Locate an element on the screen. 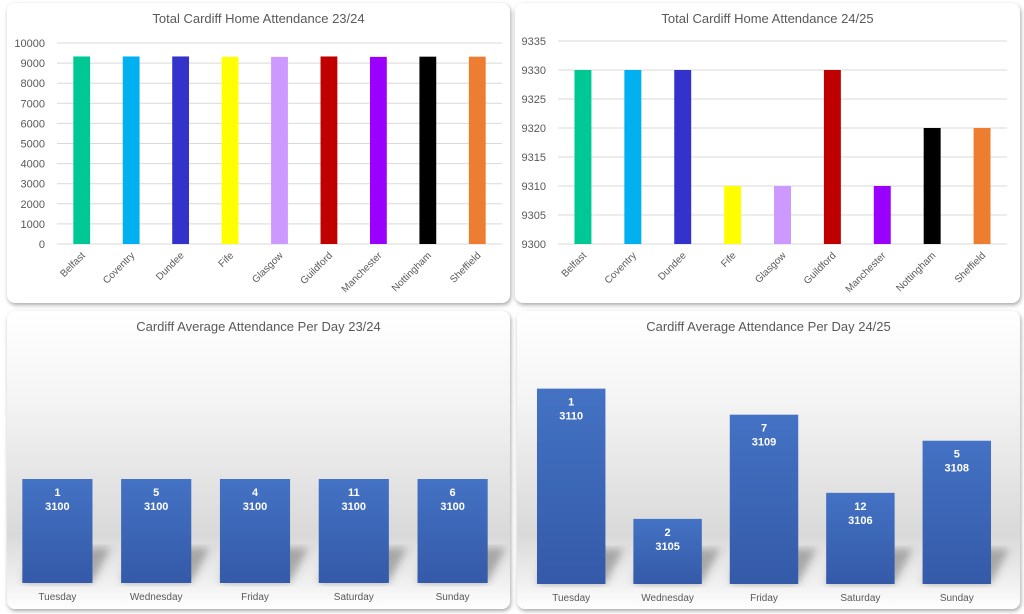 This screenshot has height=614, width=1024. chart-title: Cardiff Average Attendance Per Day 23/24 is located at coordinates (258, 326).